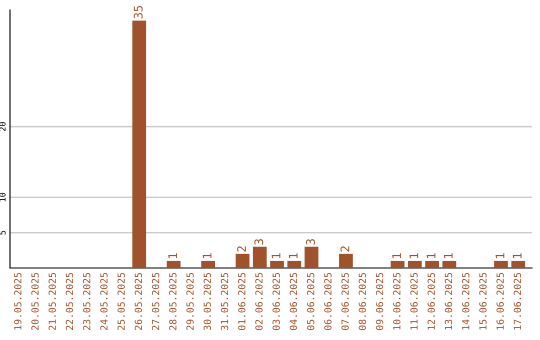  I want to click on x-tick-label: 15.06.2025, so click(483, 301).